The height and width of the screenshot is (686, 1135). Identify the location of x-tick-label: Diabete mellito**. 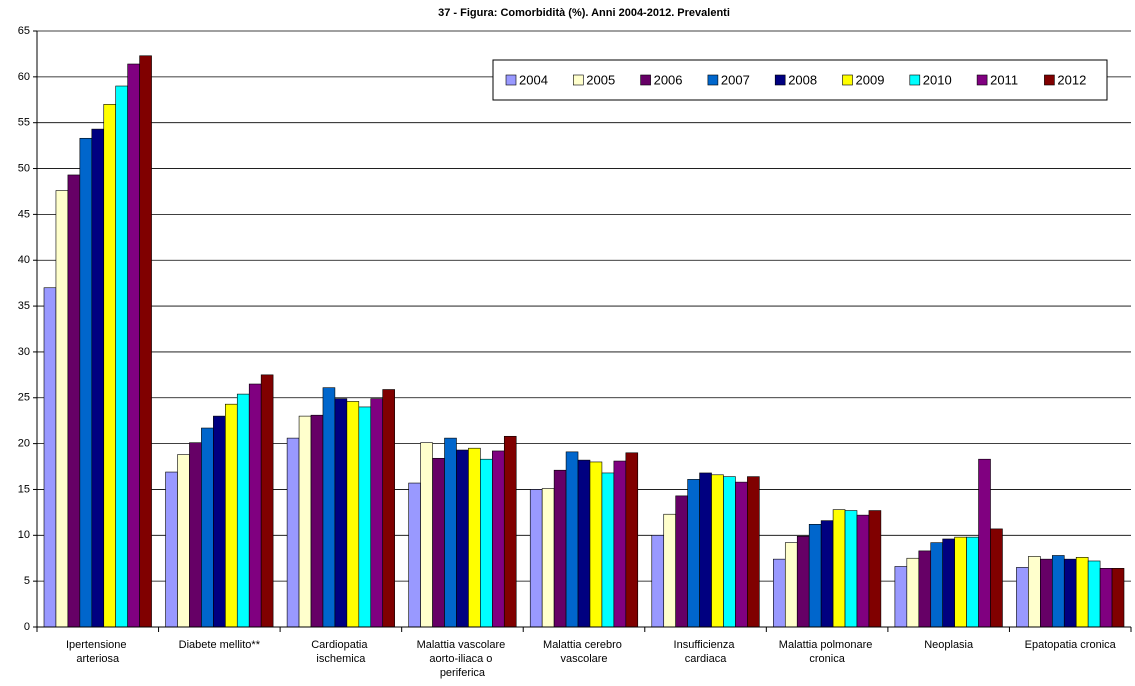
(220, 645).